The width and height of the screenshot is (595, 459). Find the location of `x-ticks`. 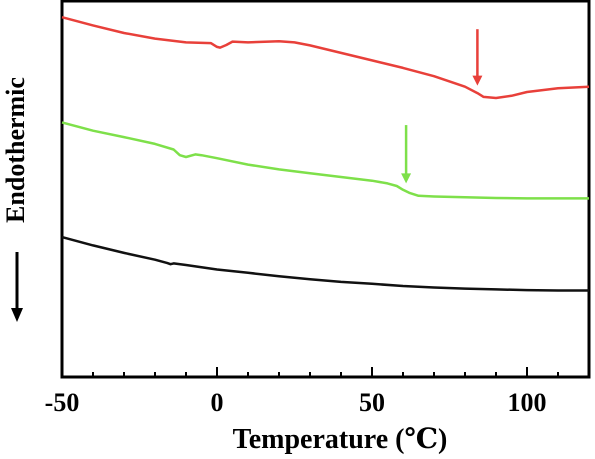

x-ticks is located at coordinates (325, 372).